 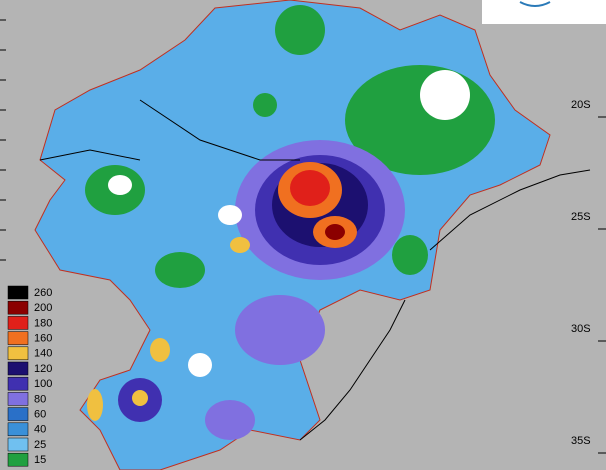 What do you see at coordinates (581, 217) in the screenshot?
I see `latitude-label: 25S` at bounding box center [581, 217].